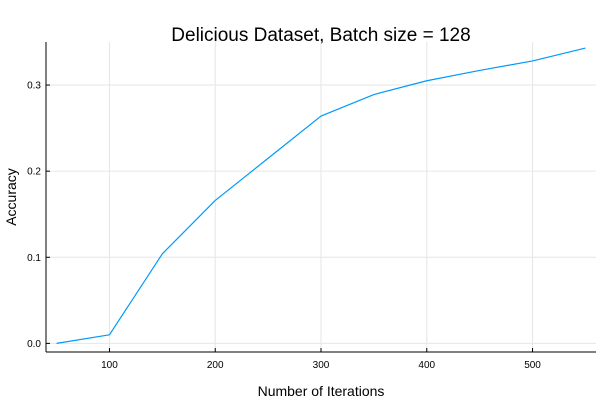 This screenshot has height=400, width=600. I want to click on y-tick-label: 0.0, so click(34, 344).